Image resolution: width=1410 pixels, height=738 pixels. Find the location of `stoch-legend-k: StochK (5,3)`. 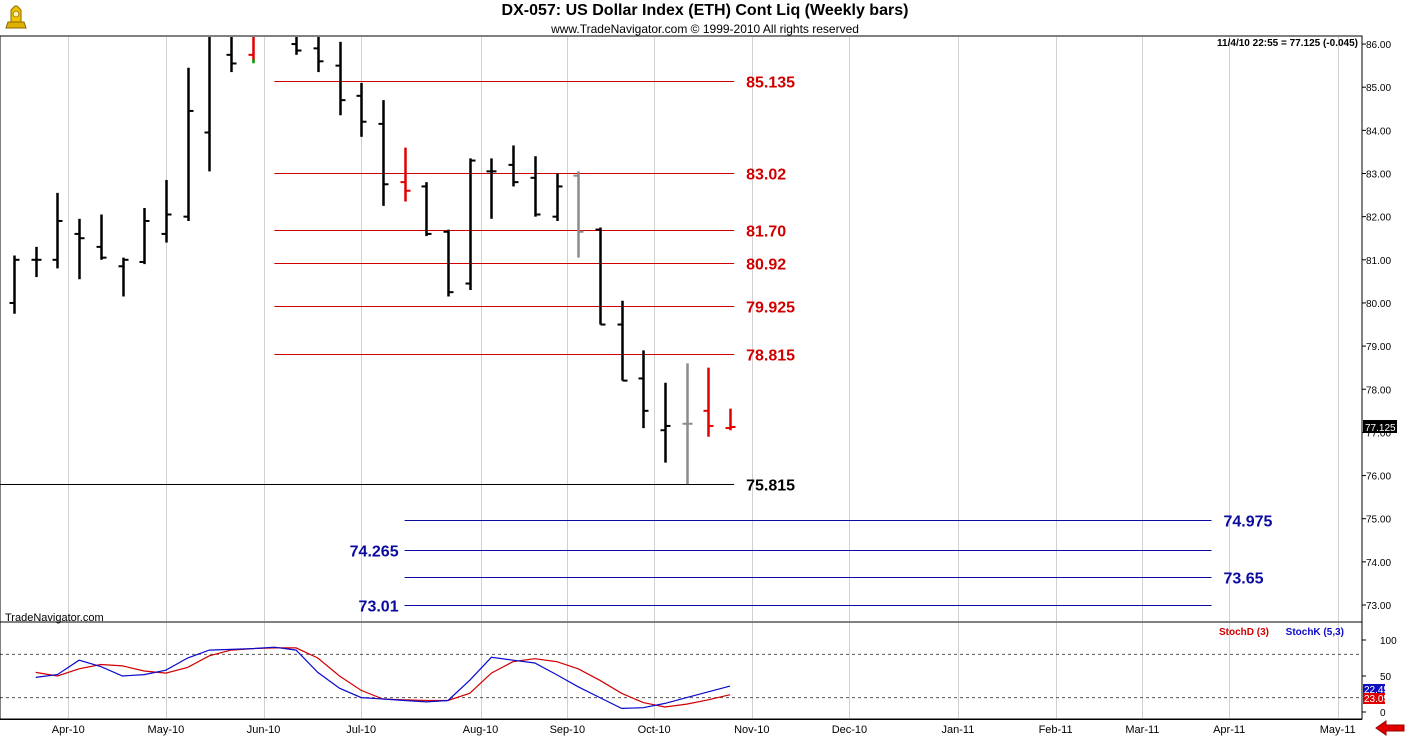

stoch-legend-k: StochK (5,3) is located at coordinates (1315, 632).